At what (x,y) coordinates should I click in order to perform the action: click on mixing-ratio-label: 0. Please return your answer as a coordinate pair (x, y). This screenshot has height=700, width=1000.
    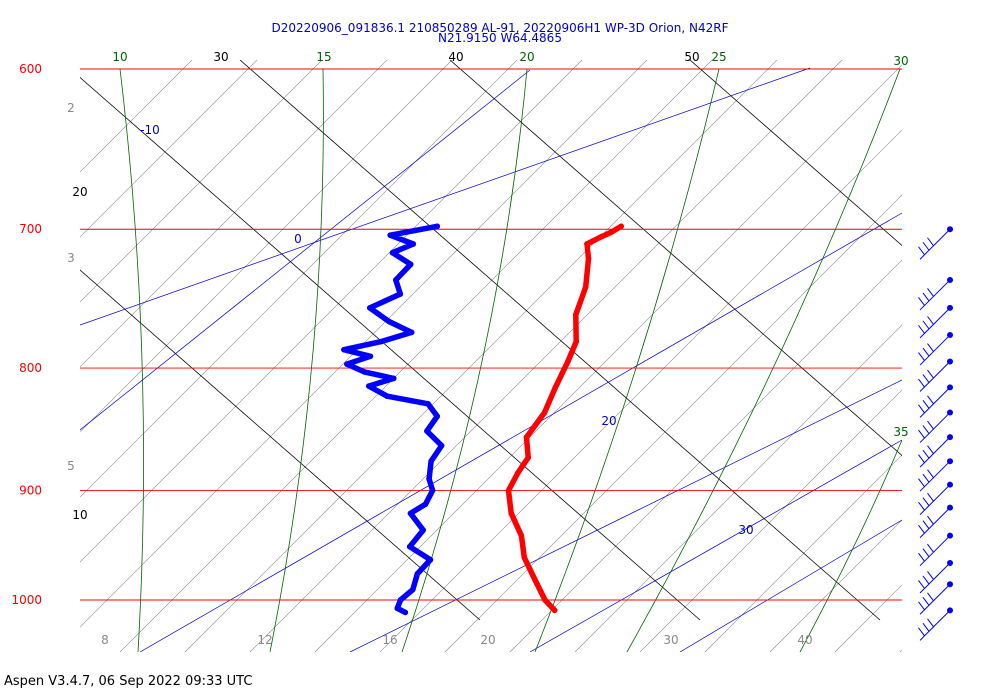
    Looking at the image, I should click on (298, 239).